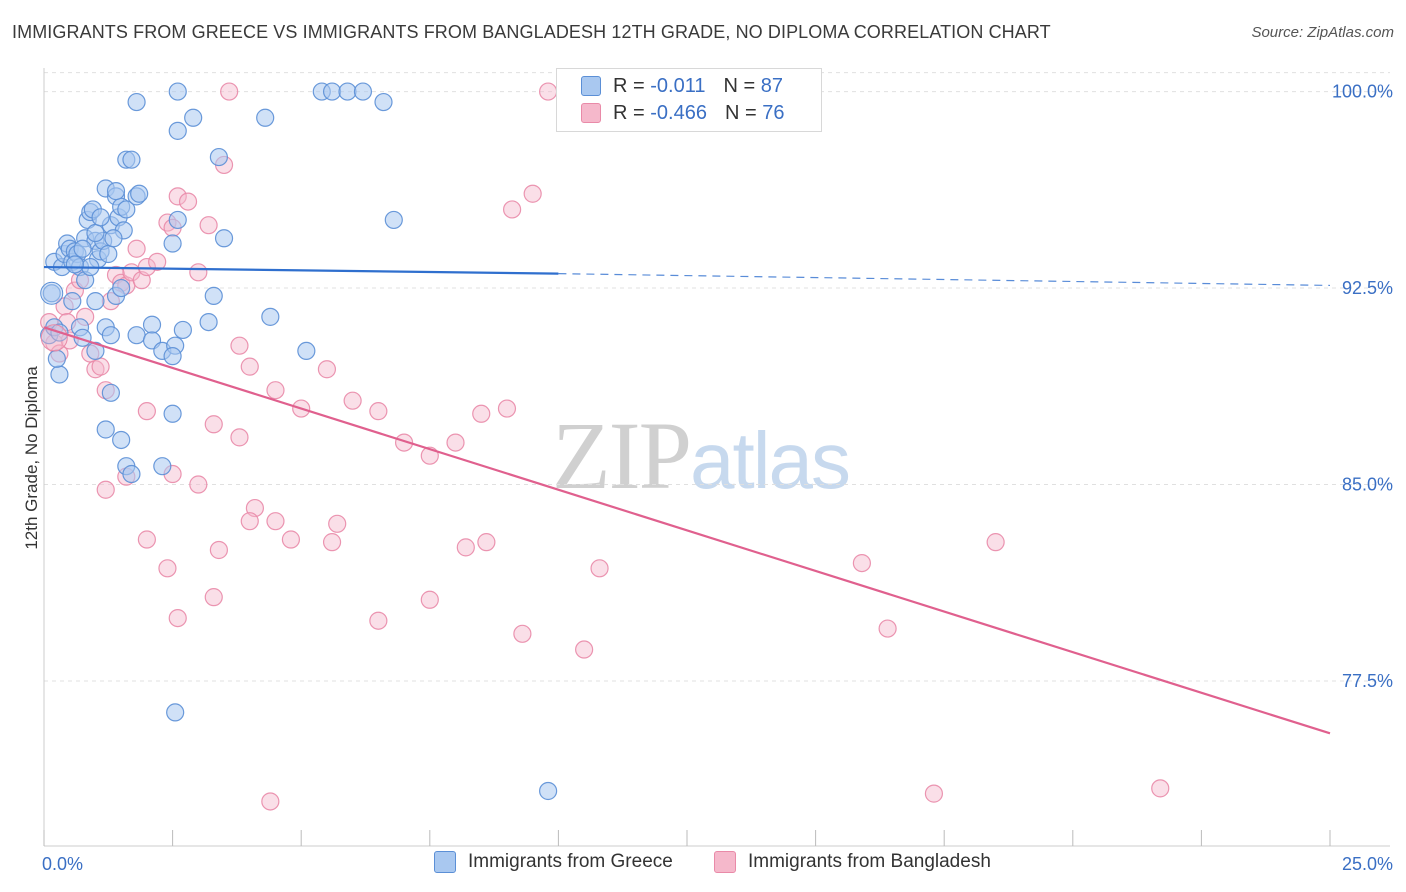  What do you see at coordinates (1362, 92) in the screenshot?
I see `y-tick-label: 100.0%` at bounding box center [1362, 92].